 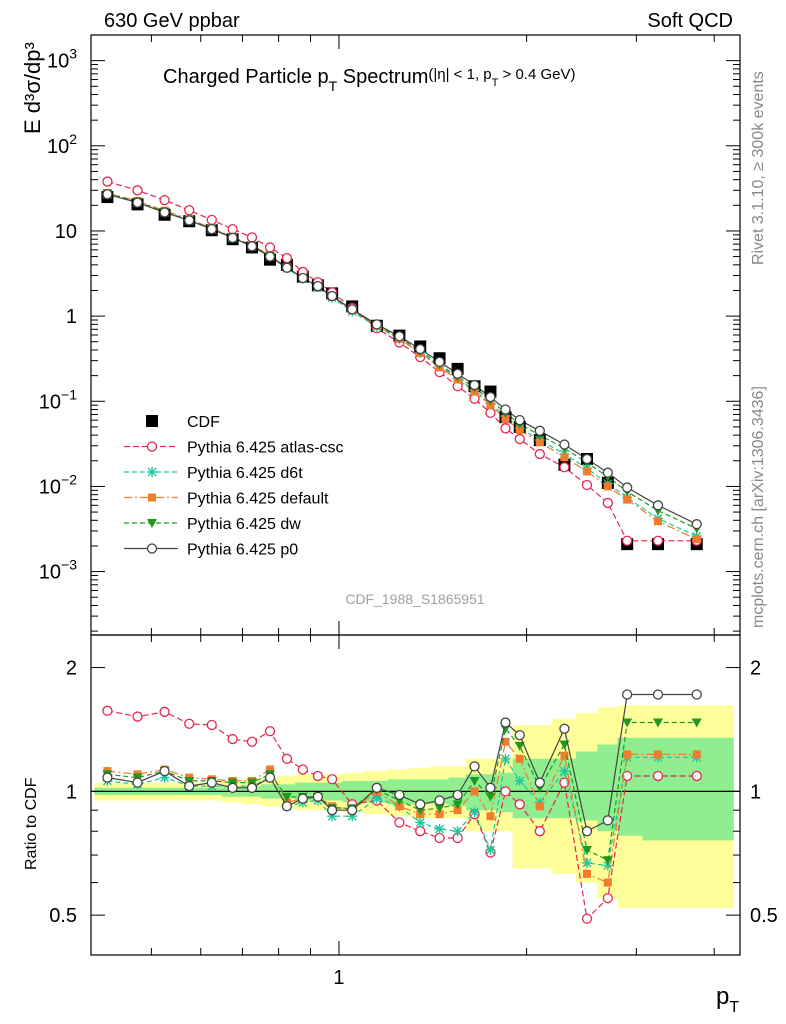 I want to click on ratio-y-tick-label-right: 1, so click(x=755, y=792).